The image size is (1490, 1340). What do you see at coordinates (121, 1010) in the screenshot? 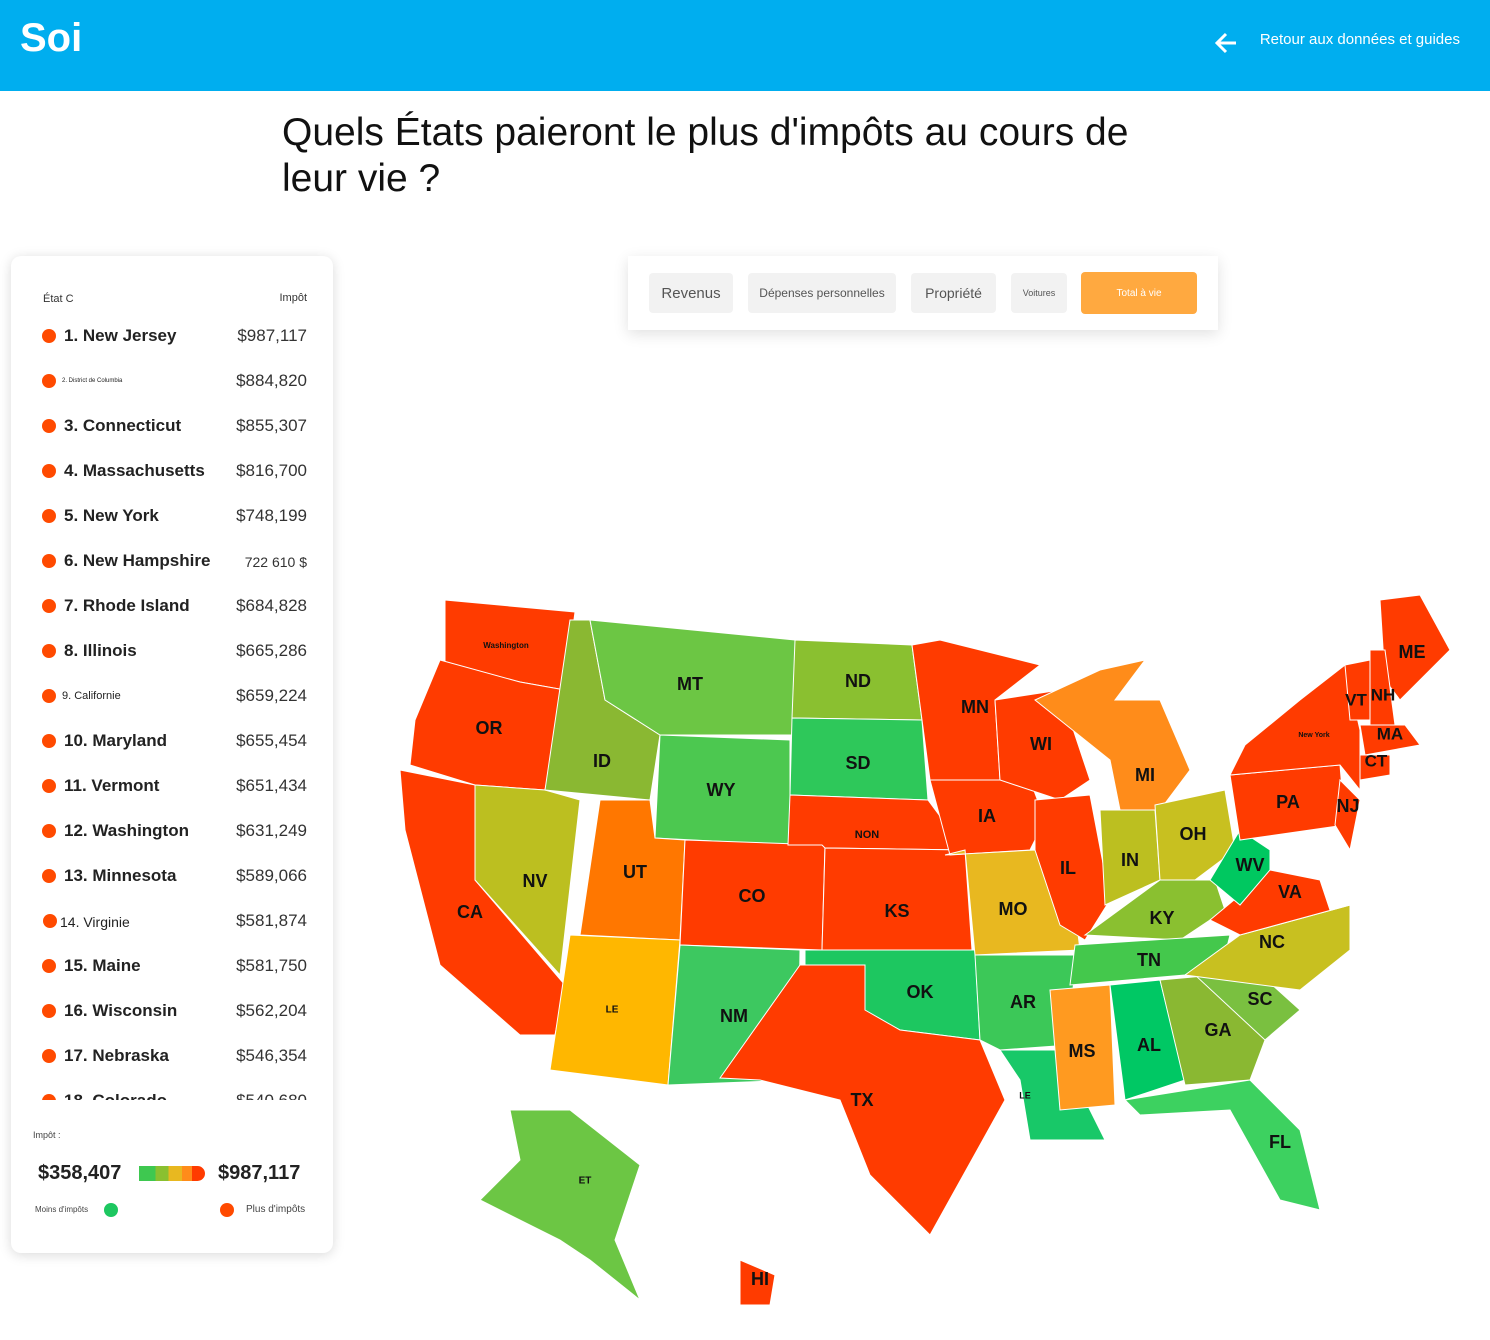
I see `state-name: 16. Wisconsin` at bounding box center [121, 1010].